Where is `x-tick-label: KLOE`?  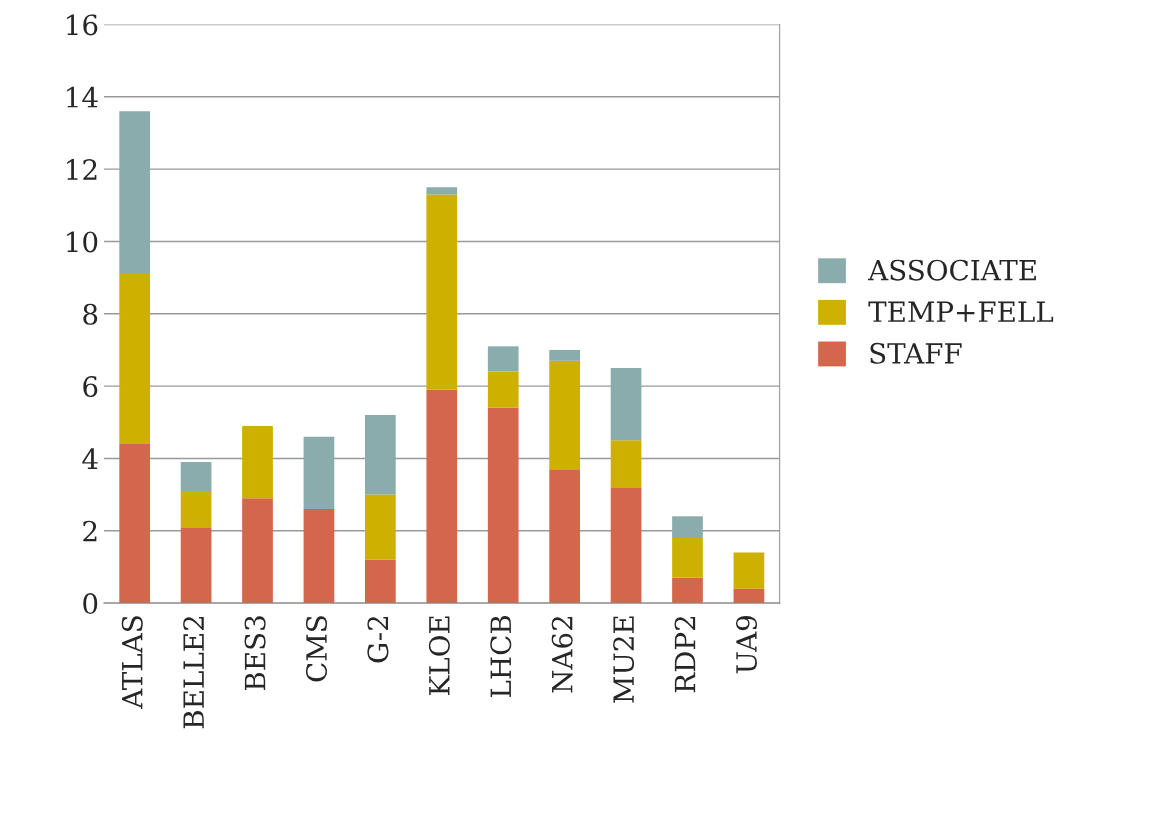
x-tick-label: KLOE is located at coordinates (439, 655).